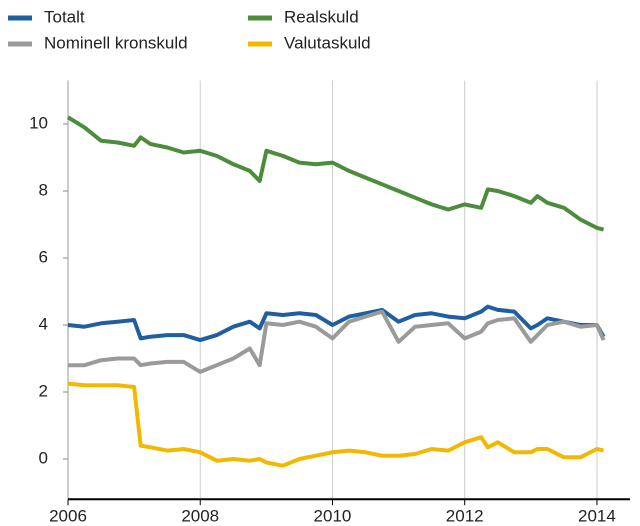  I want to click on legend-label: Realskuld, so click(321, 16).